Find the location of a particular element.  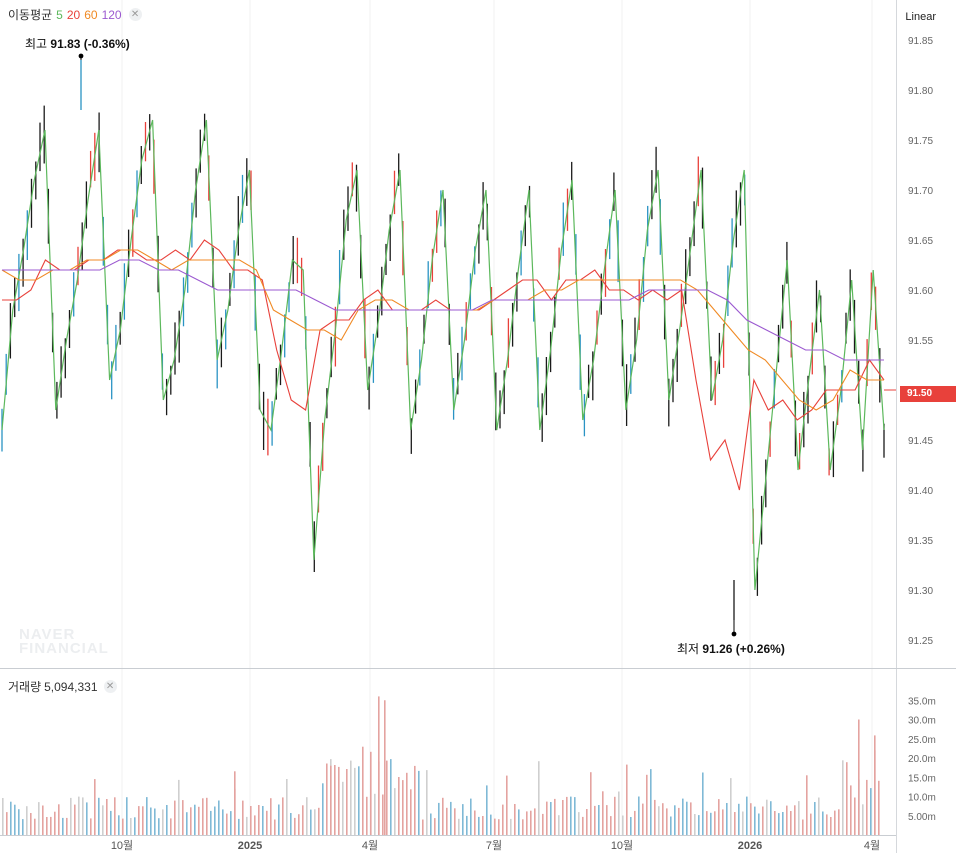

scale-mode-button: Linear is located at coordinates (920, 17).